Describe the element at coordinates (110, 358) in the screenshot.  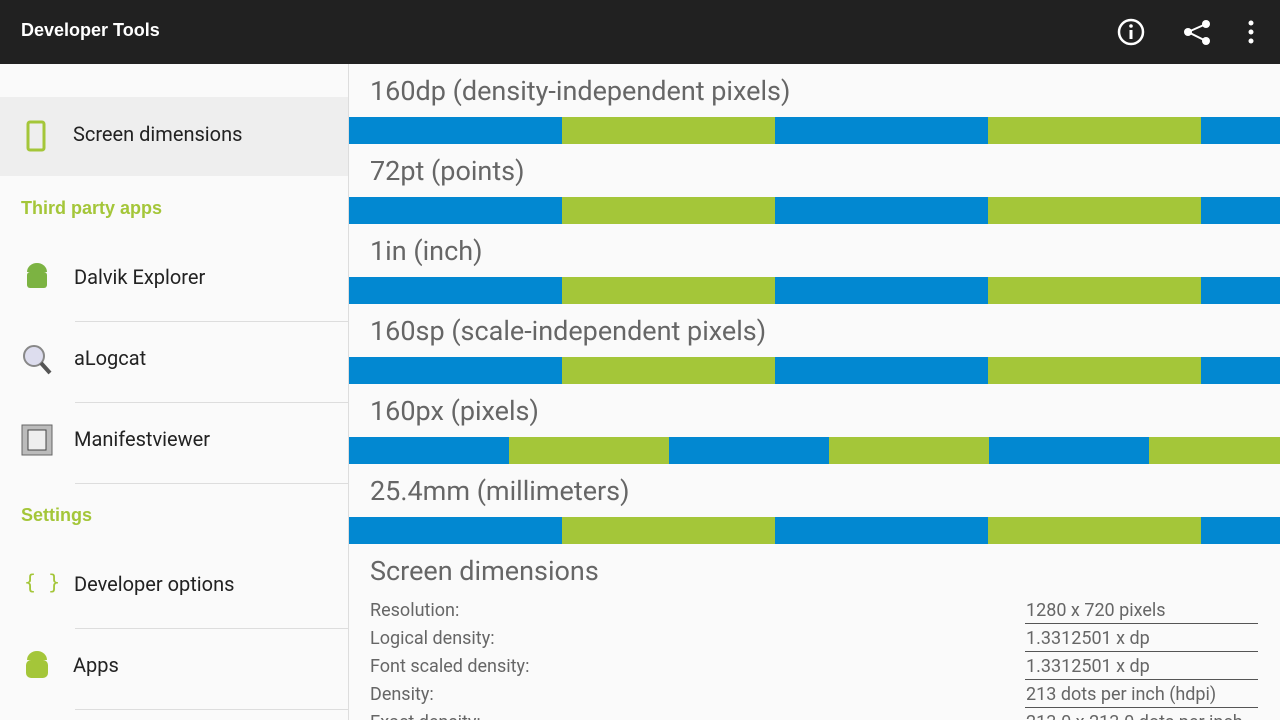
I see `menu-item: aLogcat` at that location.